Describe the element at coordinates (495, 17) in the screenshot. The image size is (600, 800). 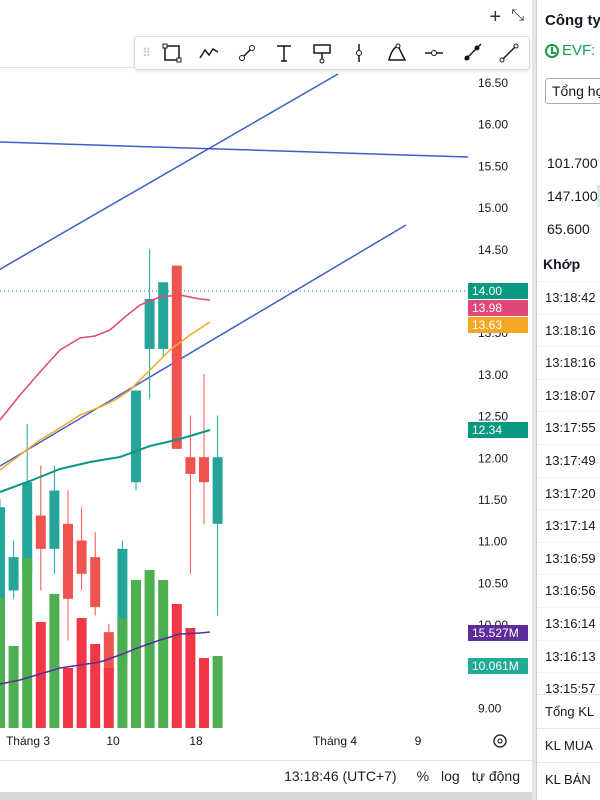
I see `plus-icon: +` at that location.